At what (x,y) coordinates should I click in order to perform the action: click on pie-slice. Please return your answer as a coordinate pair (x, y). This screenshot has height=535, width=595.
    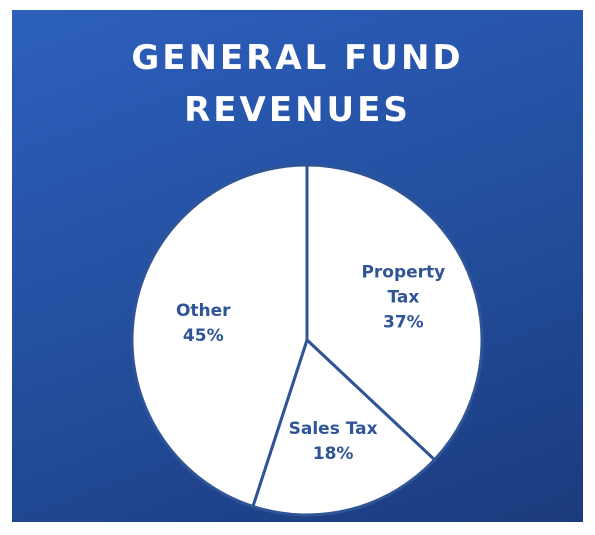
    Looking at the image, I should click on (344, 427).